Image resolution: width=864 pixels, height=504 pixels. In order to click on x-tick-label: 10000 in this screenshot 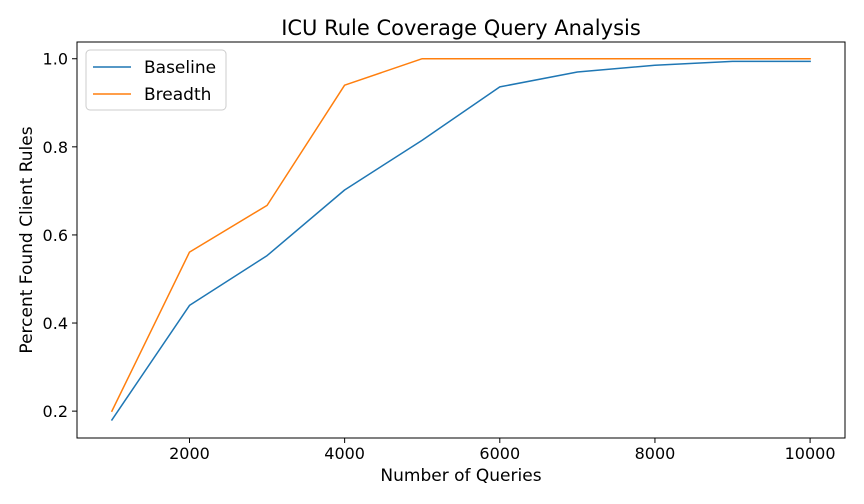, I will do `click(810, 453)`.